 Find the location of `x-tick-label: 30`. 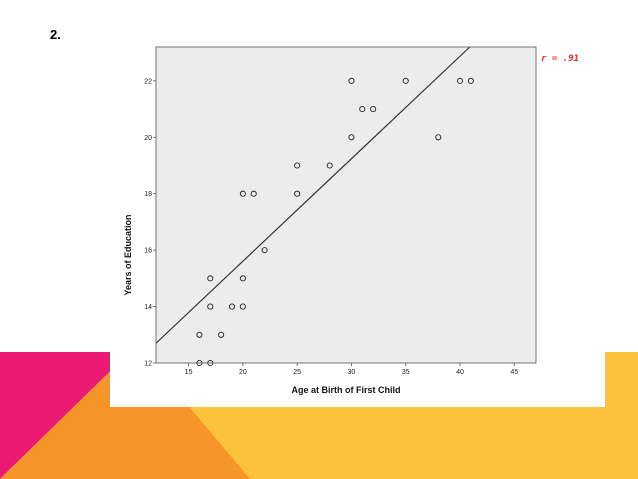

x-tick-label: 30 is located at coordinates (352, 372).